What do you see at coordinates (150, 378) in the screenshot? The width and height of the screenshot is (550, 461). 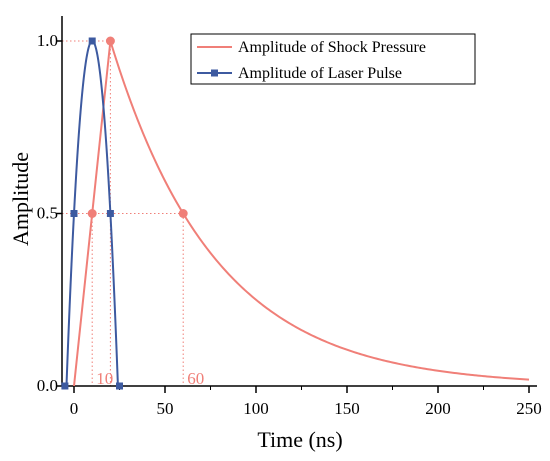 I see `annotations: 10 60` at bounding box center [150, 378].